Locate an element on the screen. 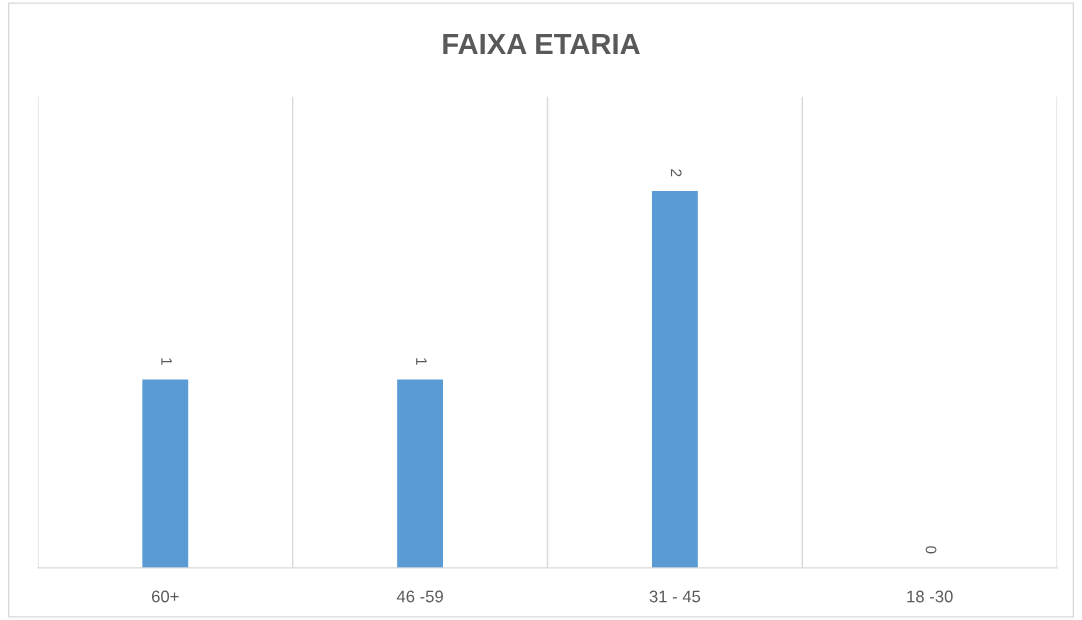 Image resolution: width=1082 pixels, height=620 pixels. data-label: 0 is located at coordinates (931, 550).